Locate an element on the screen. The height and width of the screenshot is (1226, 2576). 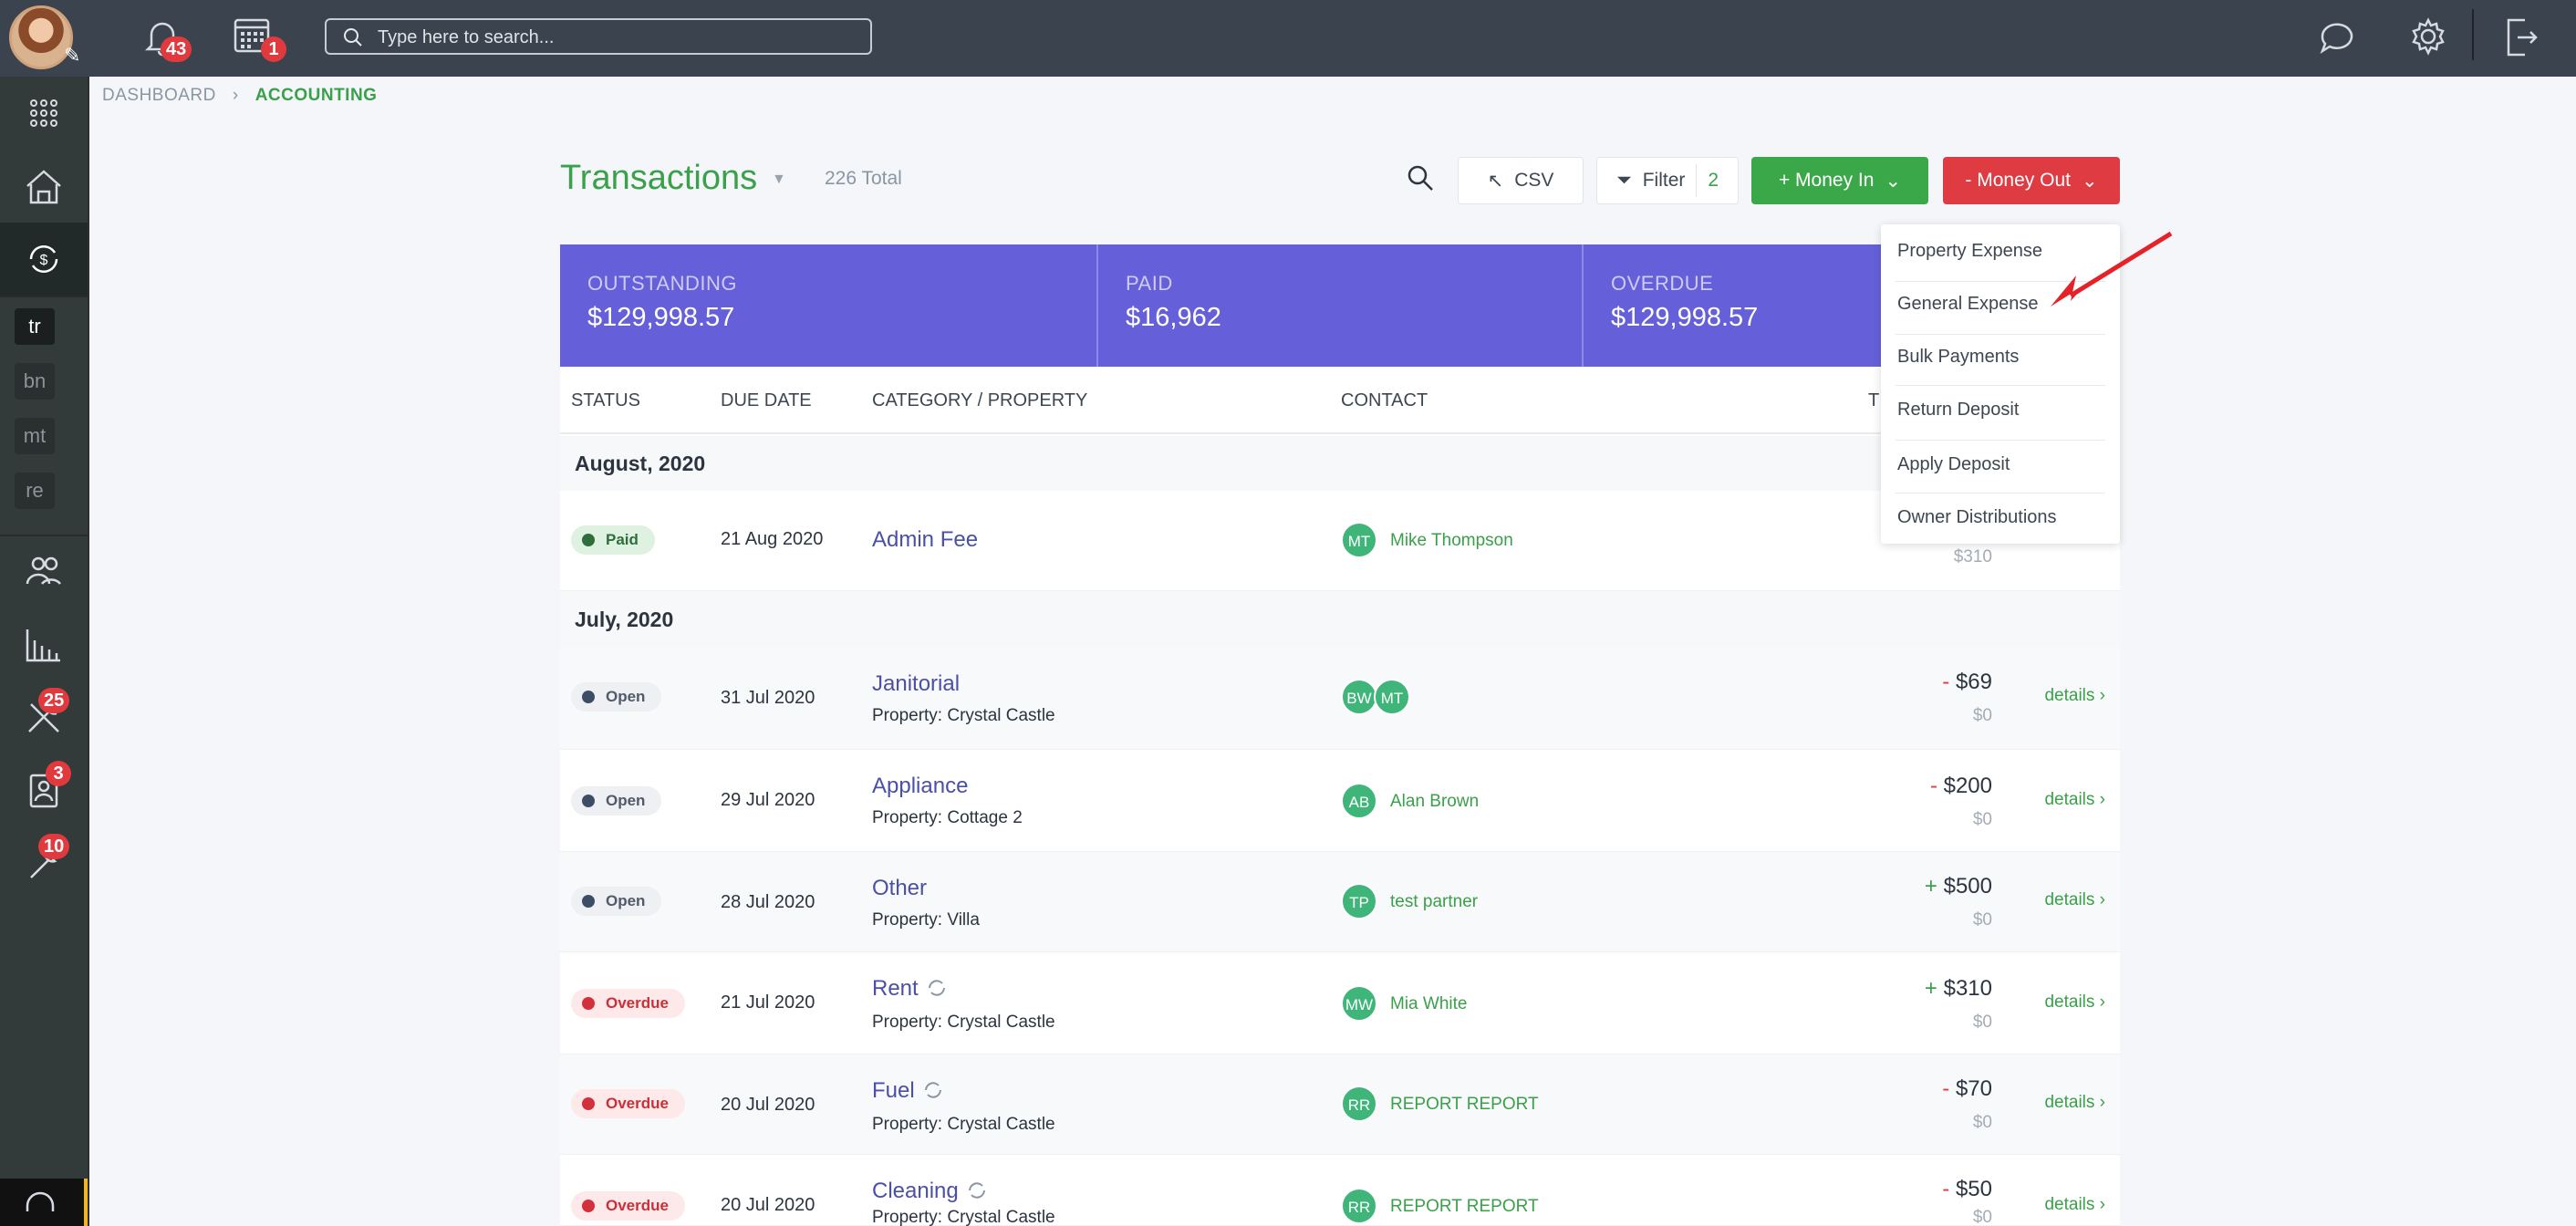
page-title: Transactions is located at coordinates (659, 178).